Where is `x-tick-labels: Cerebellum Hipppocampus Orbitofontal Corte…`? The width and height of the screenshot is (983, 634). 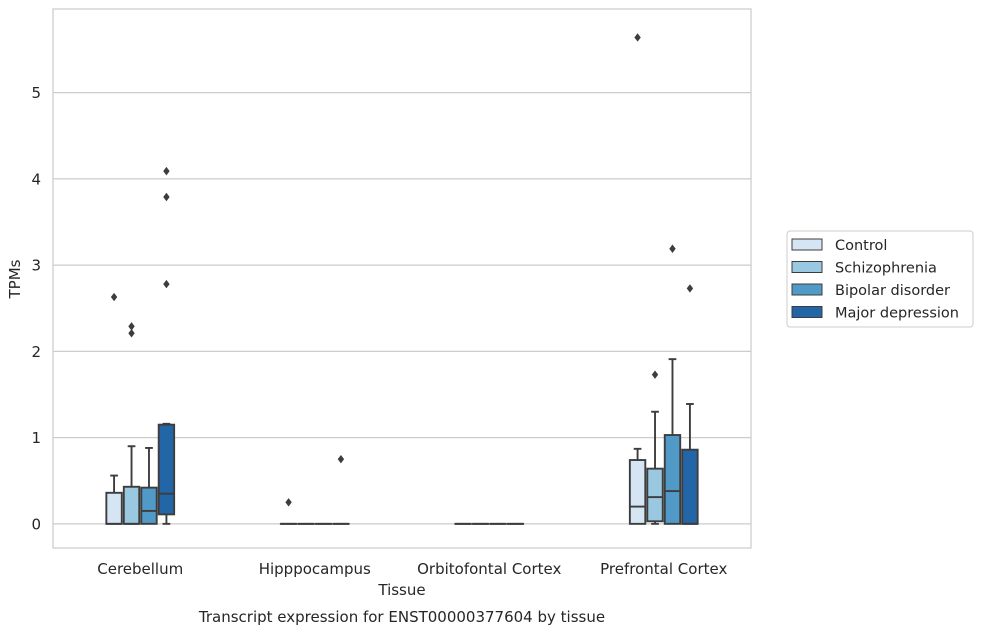 x-tick-labels: Cerebellum Hipppocampus Orbitofontal Corte… is located at coordinates (412, 569).